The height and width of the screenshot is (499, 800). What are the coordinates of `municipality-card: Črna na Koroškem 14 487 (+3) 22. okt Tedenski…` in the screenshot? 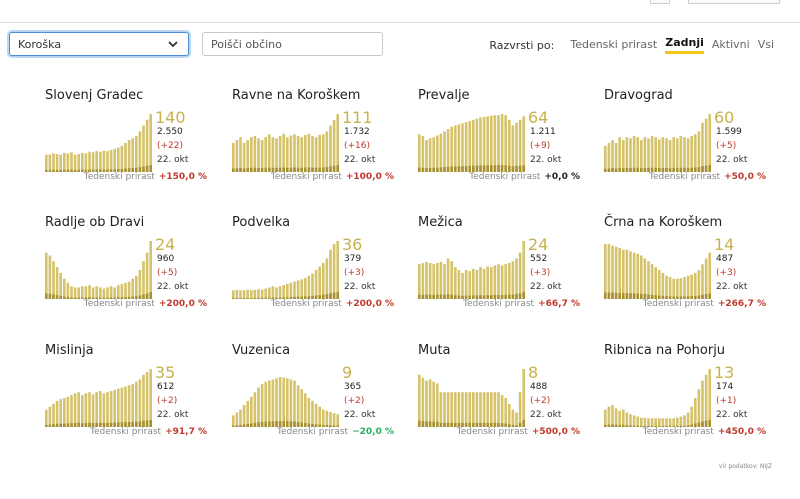 It's located at (685, 270).